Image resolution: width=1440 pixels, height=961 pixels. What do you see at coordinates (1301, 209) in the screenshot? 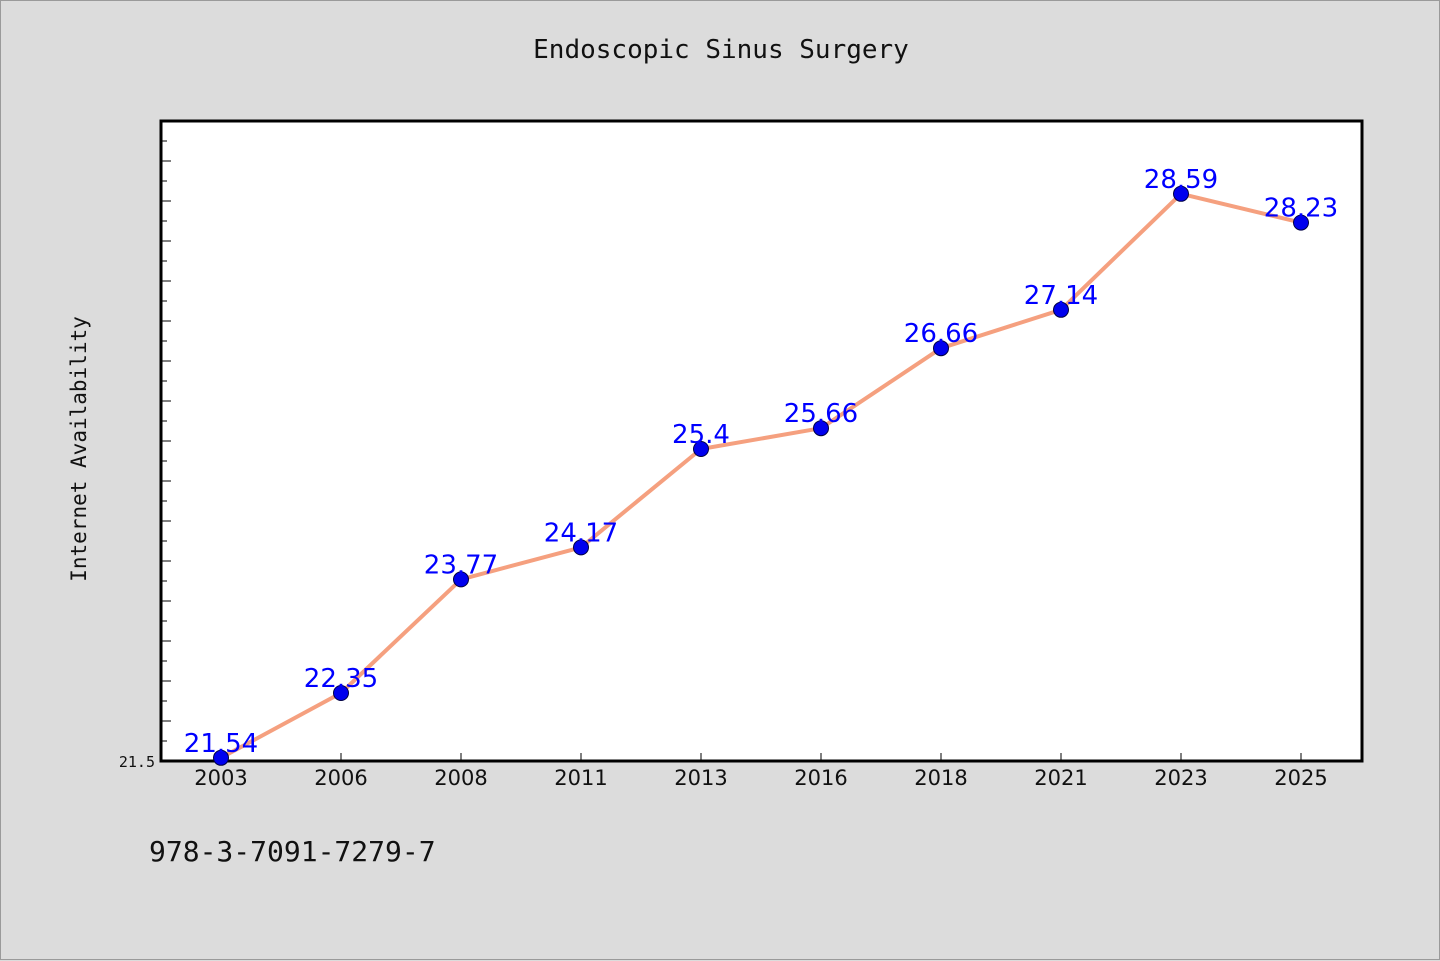
I see `data-label: 28.23` at bounding box center [1301, 209].